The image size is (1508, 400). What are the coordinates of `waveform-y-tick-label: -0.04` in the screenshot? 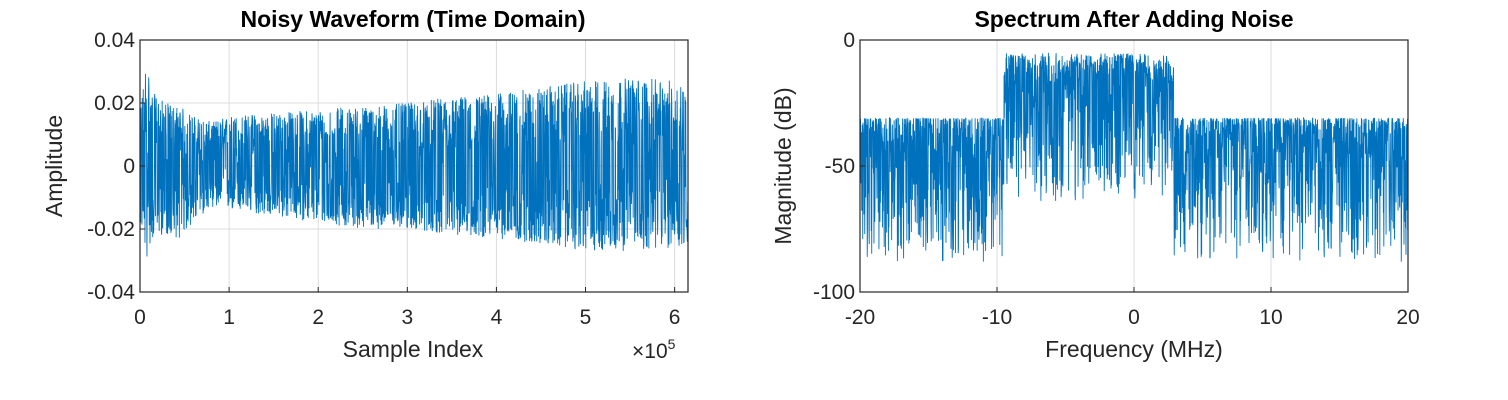 It's located at (111, 292).